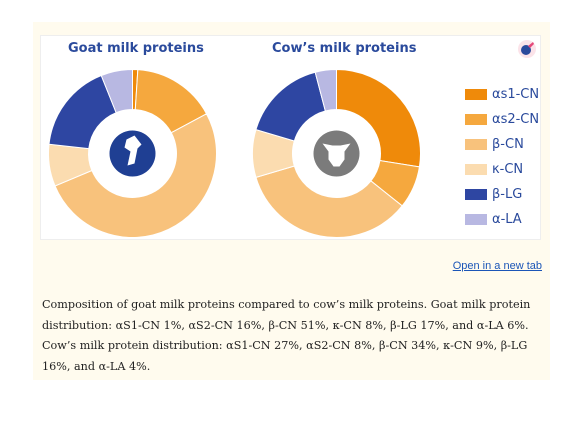  What do you see at coordinates (516, 119) in the screenshot?
I see `legend-label: αs2-CN` at bounding box center [516, 119].